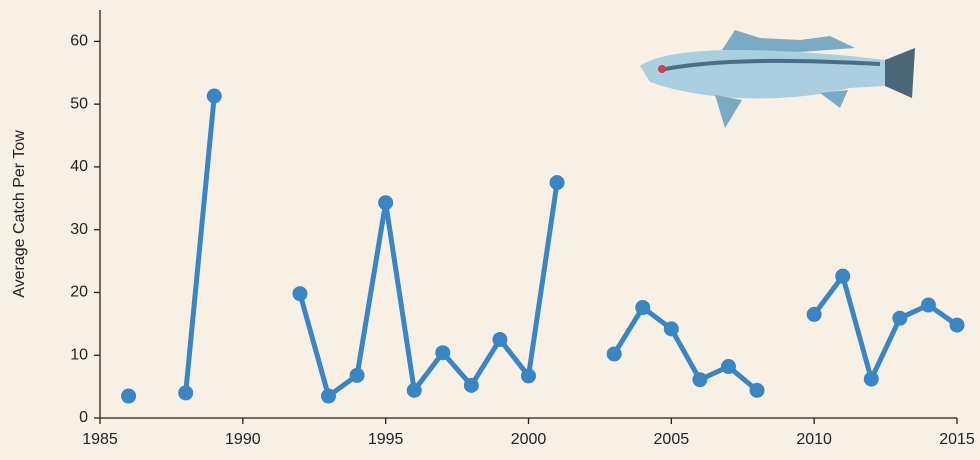 Image resolution: width=980 pixels, height=460 pixels. What do you see at coordinates (814, 439) in the screenshot?
I see `x-tick-label: 2010` at bounding box center [814, 439].